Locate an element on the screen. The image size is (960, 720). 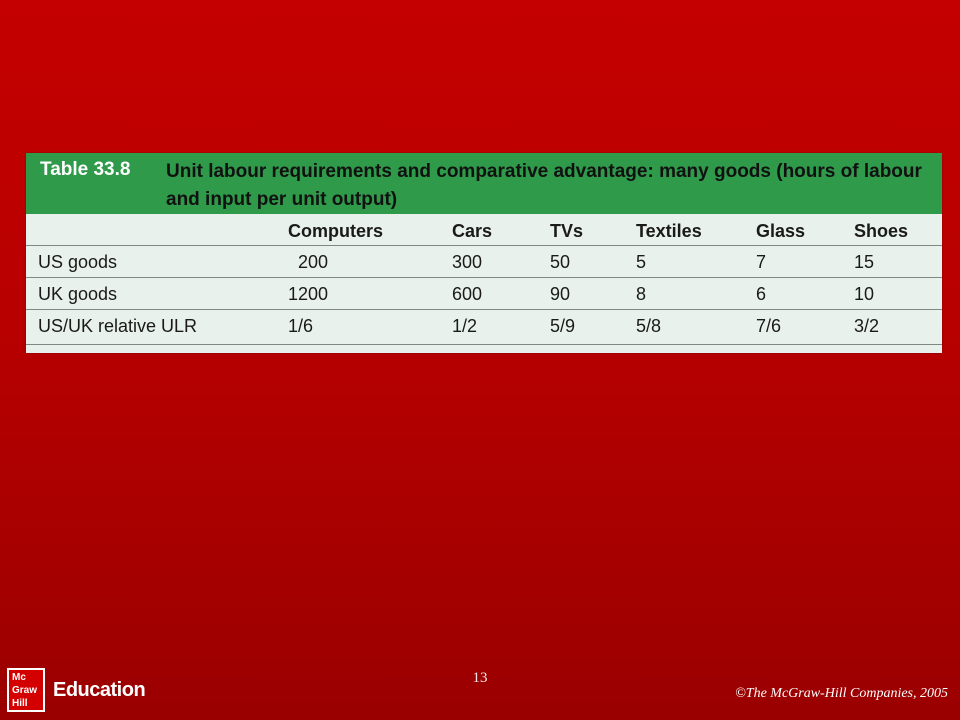
table-cell: 200 is located at coordinates (313, 262).